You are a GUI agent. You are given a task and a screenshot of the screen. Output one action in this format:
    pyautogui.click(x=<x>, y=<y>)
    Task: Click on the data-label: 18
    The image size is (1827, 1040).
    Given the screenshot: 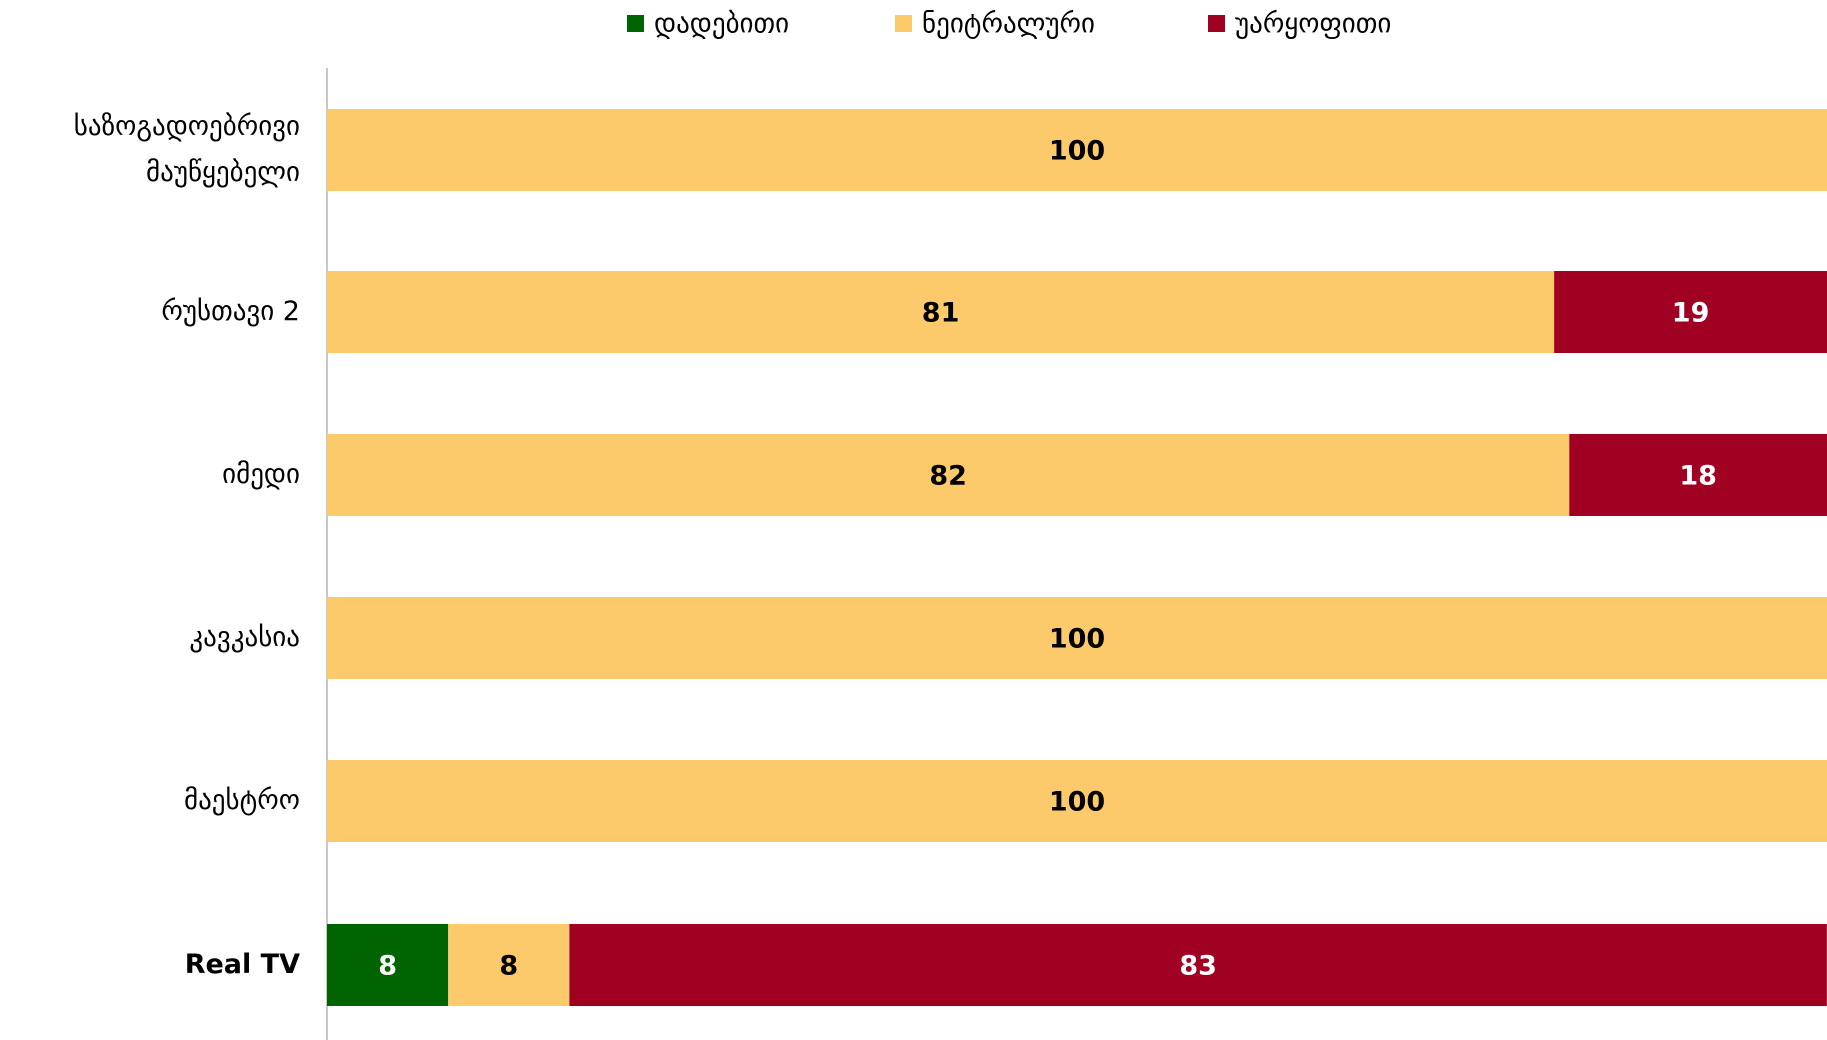 What is the action you would take?
    pyautogui.click(x=1698, y=476)
    